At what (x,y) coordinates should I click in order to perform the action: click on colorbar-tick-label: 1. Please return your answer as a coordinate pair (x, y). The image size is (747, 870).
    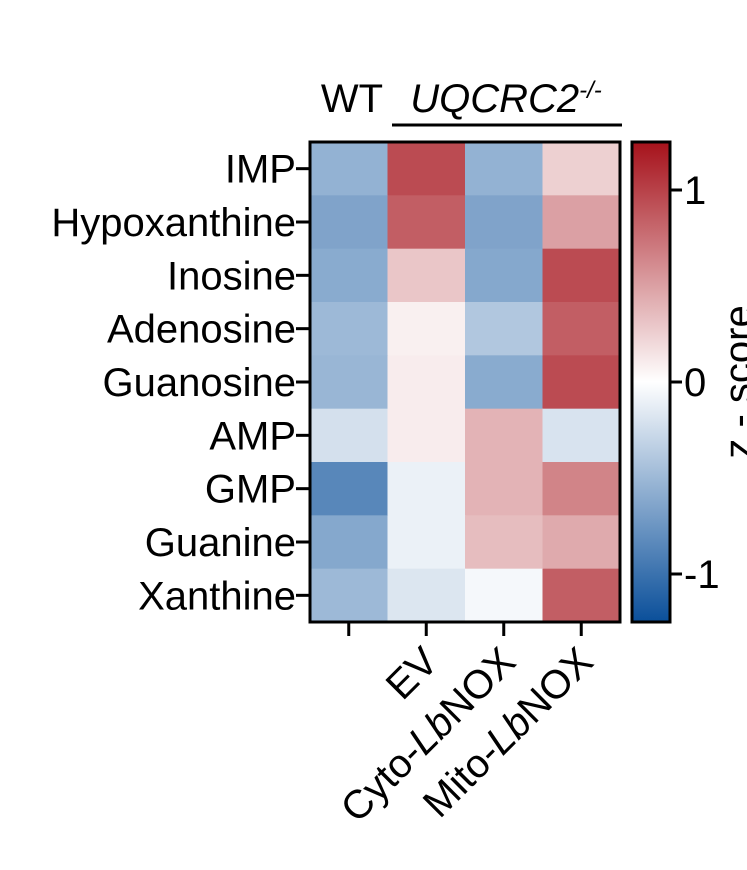
    Looking at the image, I should click on (695, 191).